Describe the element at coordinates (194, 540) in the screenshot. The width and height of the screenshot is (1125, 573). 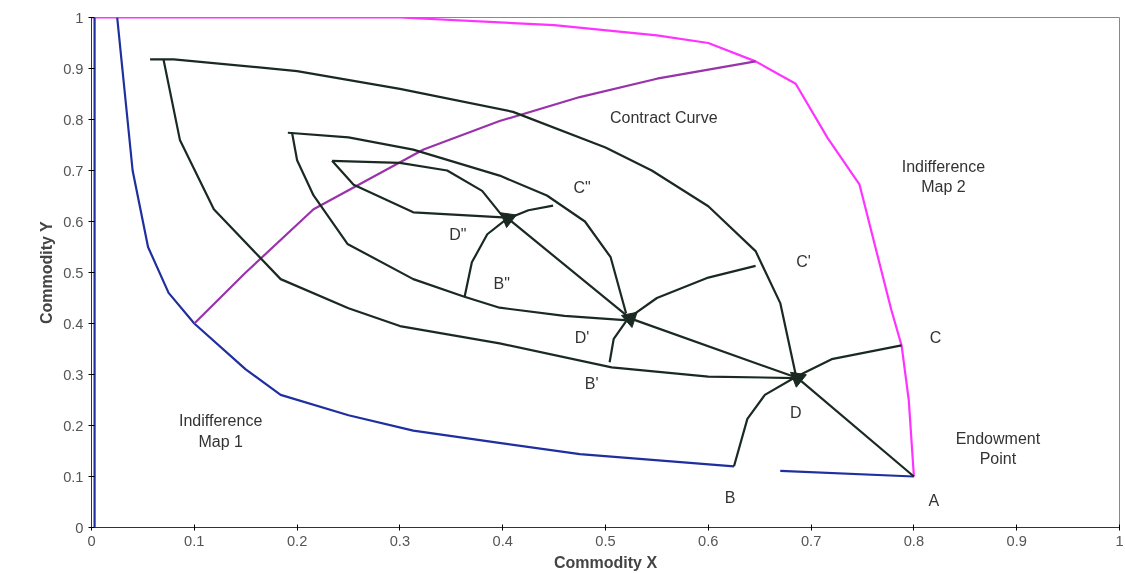
I see `x-tick-label: 0.1` at that location.